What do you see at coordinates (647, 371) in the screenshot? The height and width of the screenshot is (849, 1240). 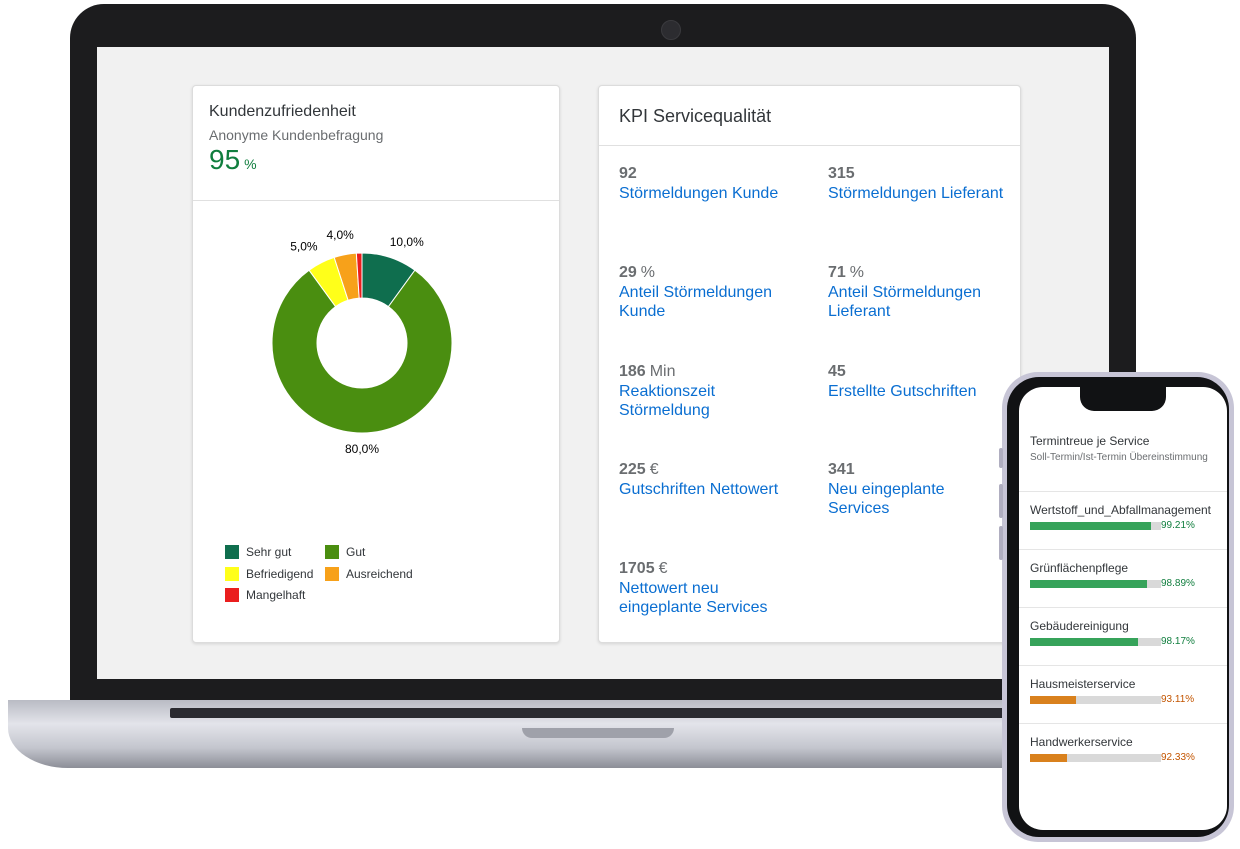 I see `kpi-item-value: 186 Min` at bounding box center [647, 371].